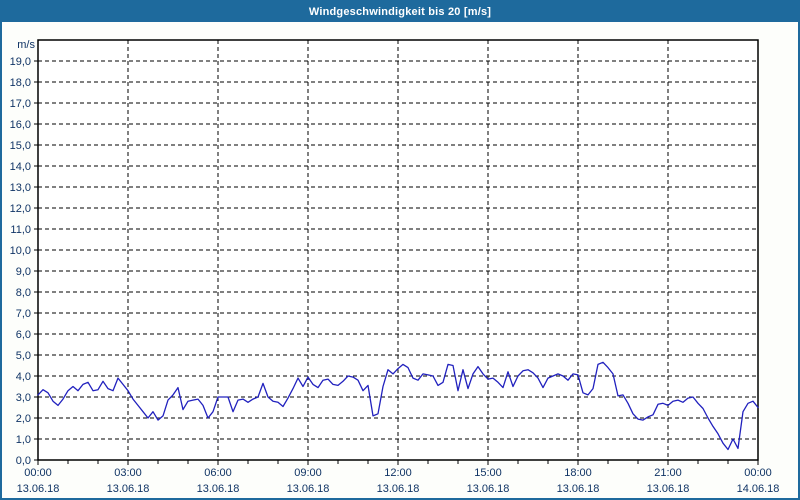 Image resolution: width=800 pixels, height=500 pixels. Describe the element at coordinates (20, 62) in the screenshot. I see `y-tick-label: 19,0` at that location.